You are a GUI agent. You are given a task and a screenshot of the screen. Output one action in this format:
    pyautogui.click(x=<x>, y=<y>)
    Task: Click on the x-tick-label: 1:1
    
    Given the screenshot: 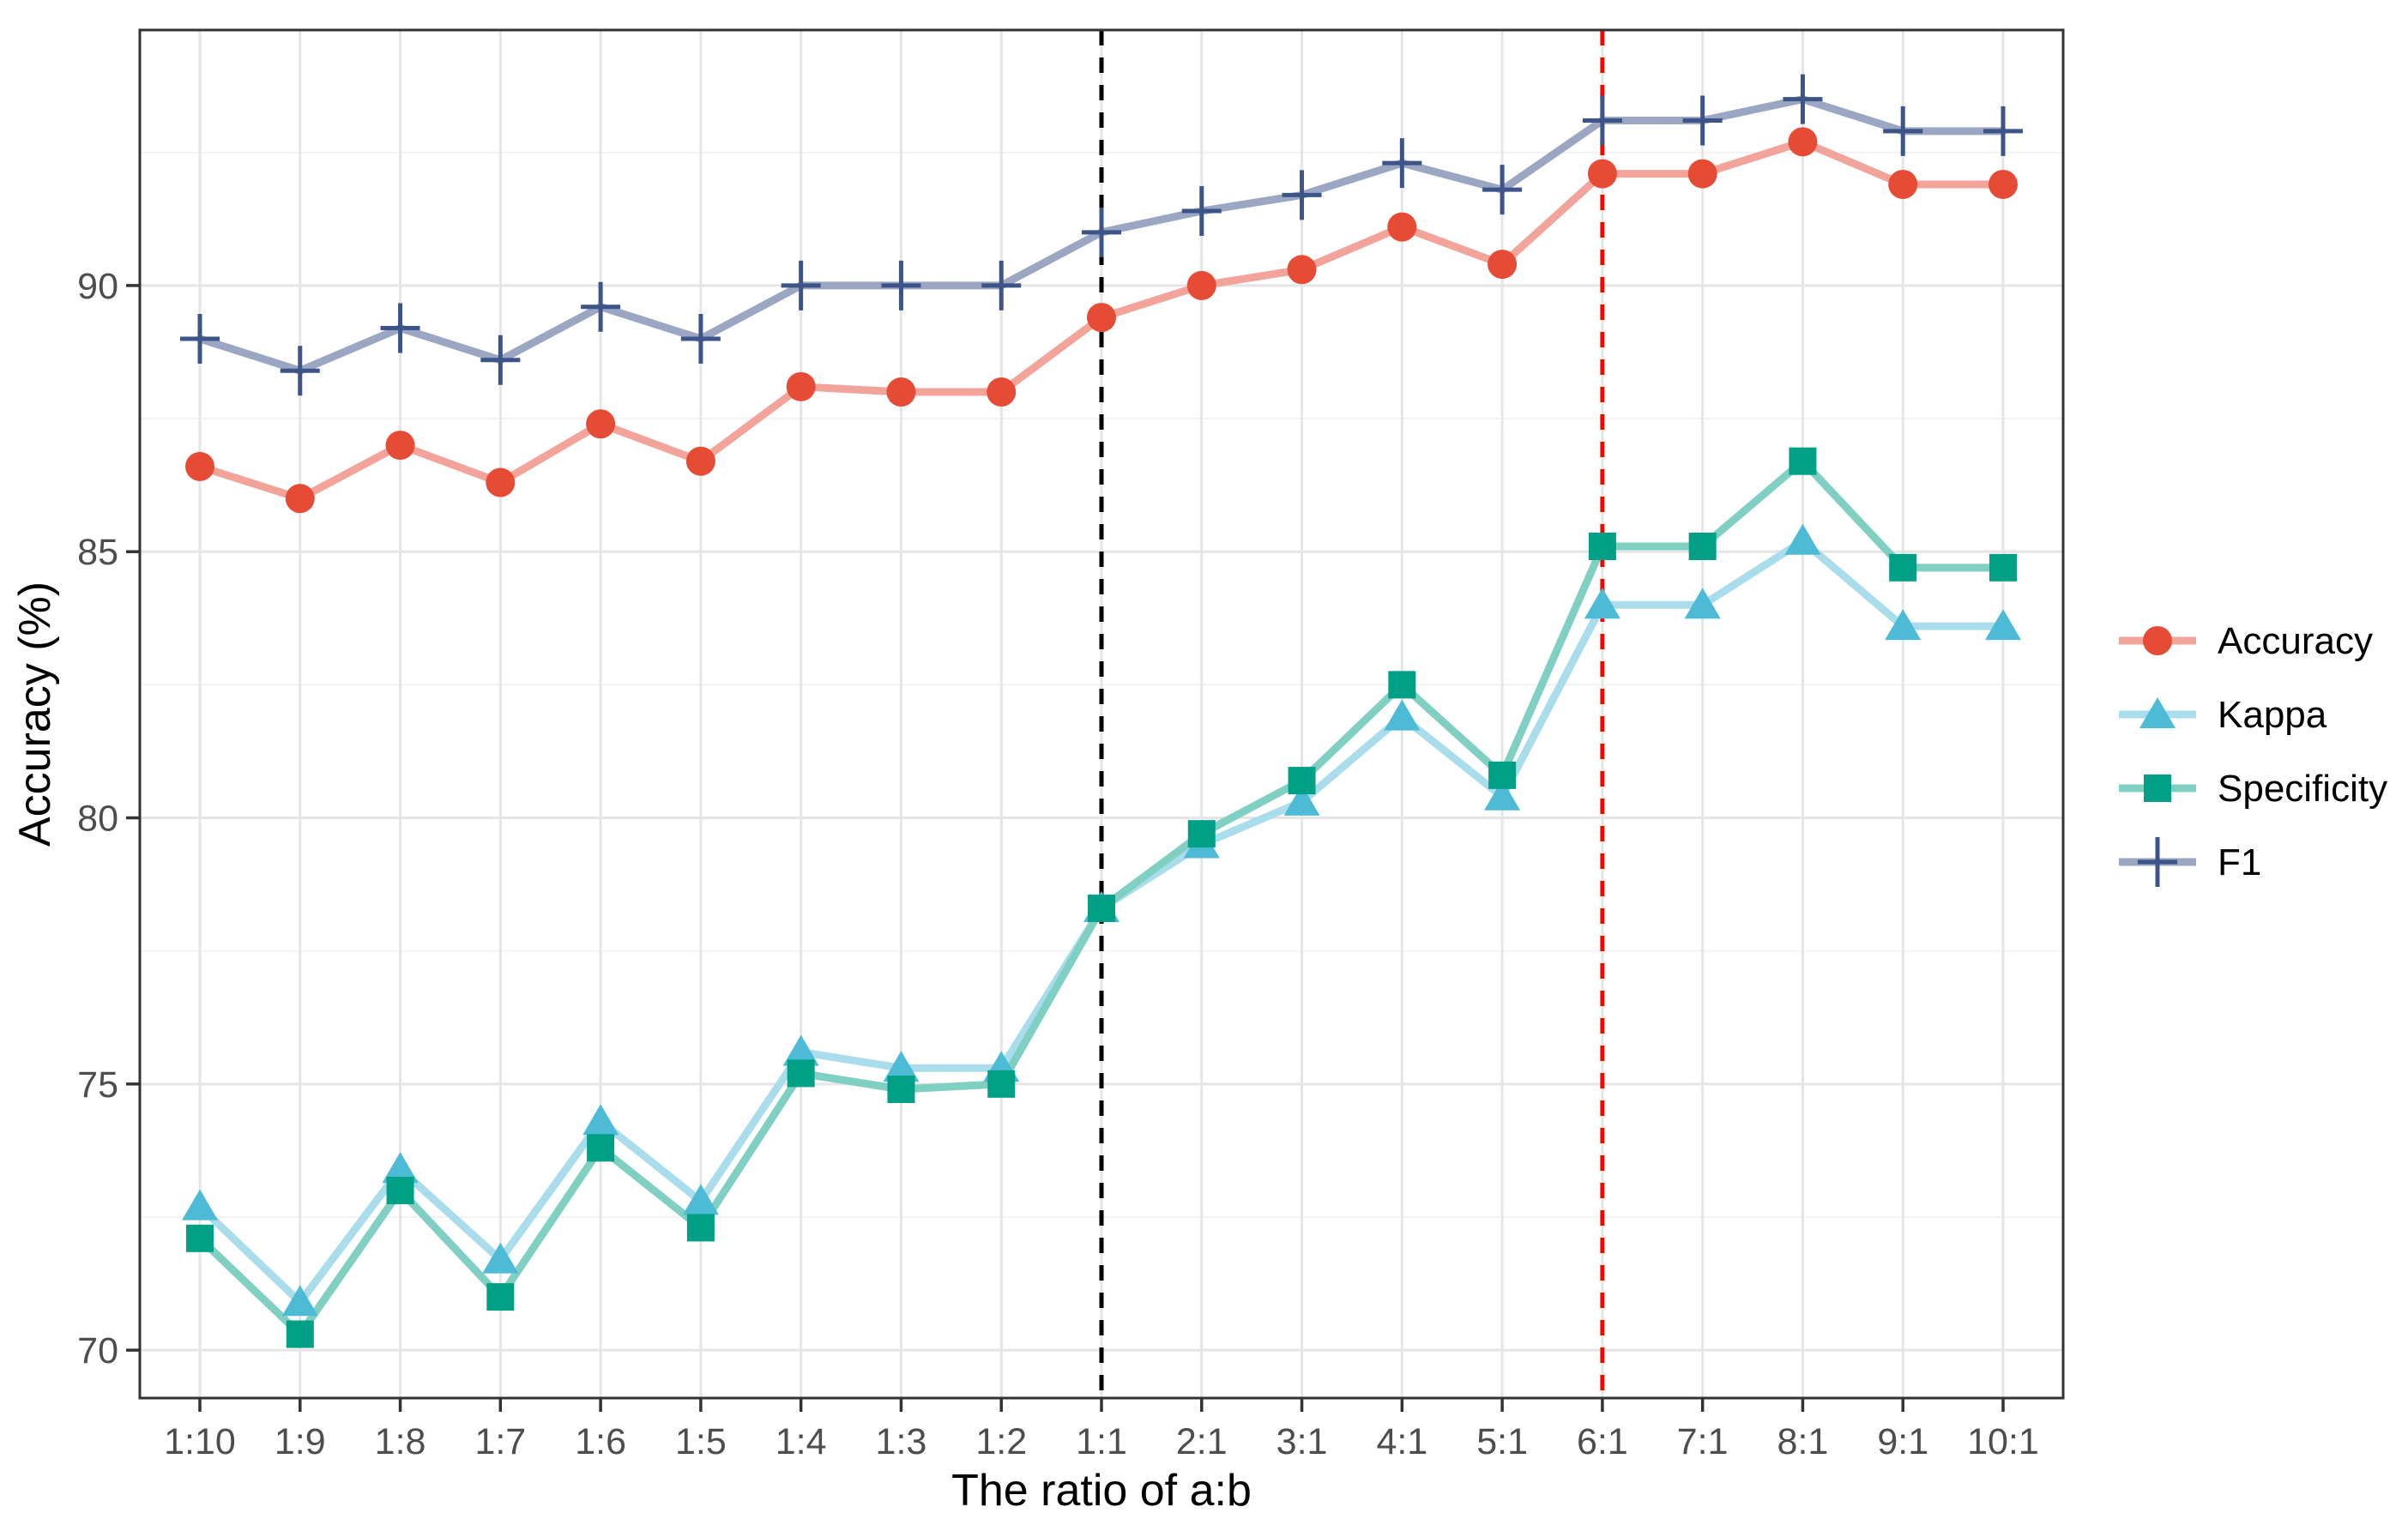 What is the action you would take?
    pyautogui.click(x=1101, y=1441)
    